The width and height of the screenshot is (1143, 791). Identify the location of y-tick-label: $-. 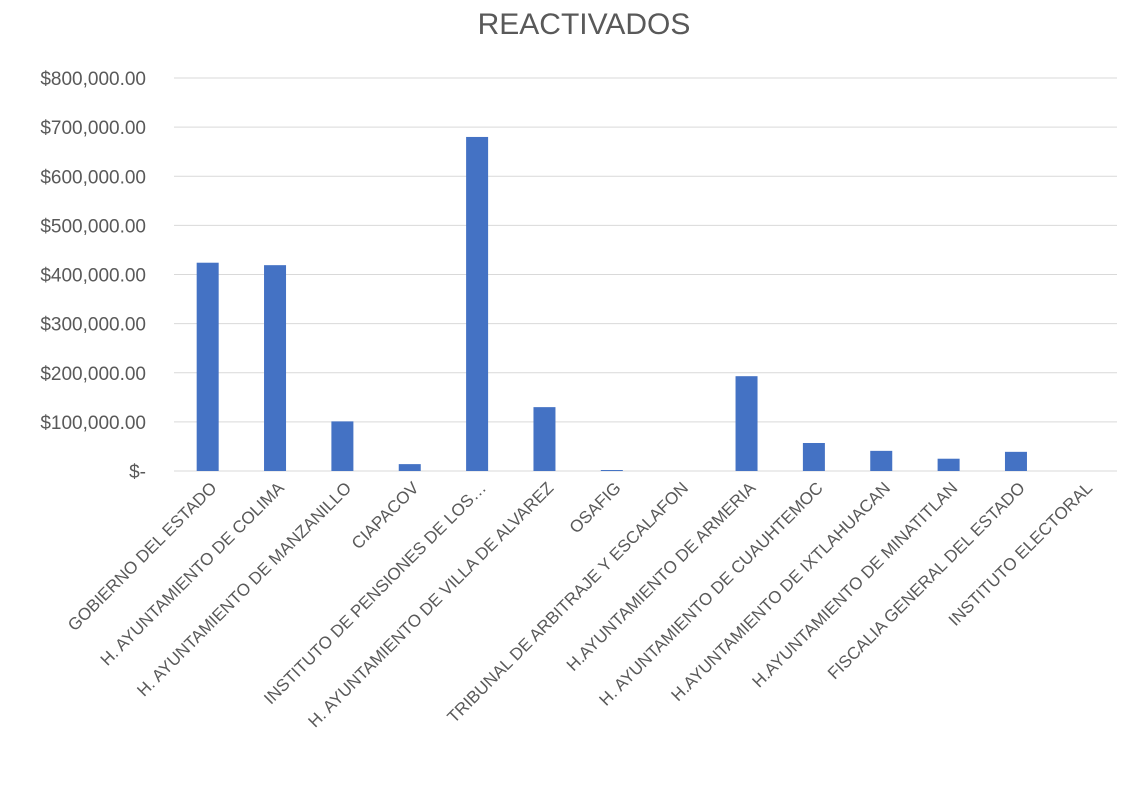
(137, 472).